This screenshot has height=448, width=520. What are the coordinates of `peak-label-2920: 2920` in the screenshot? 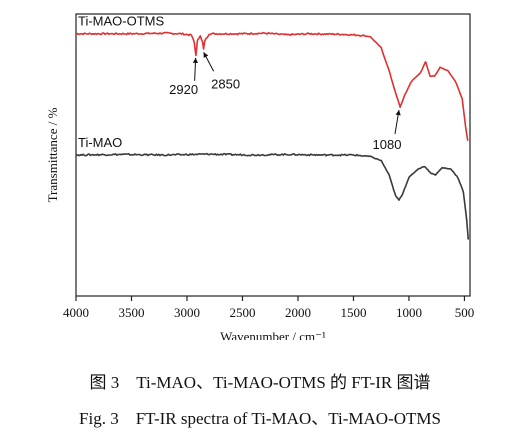 It's located at (183, 89).